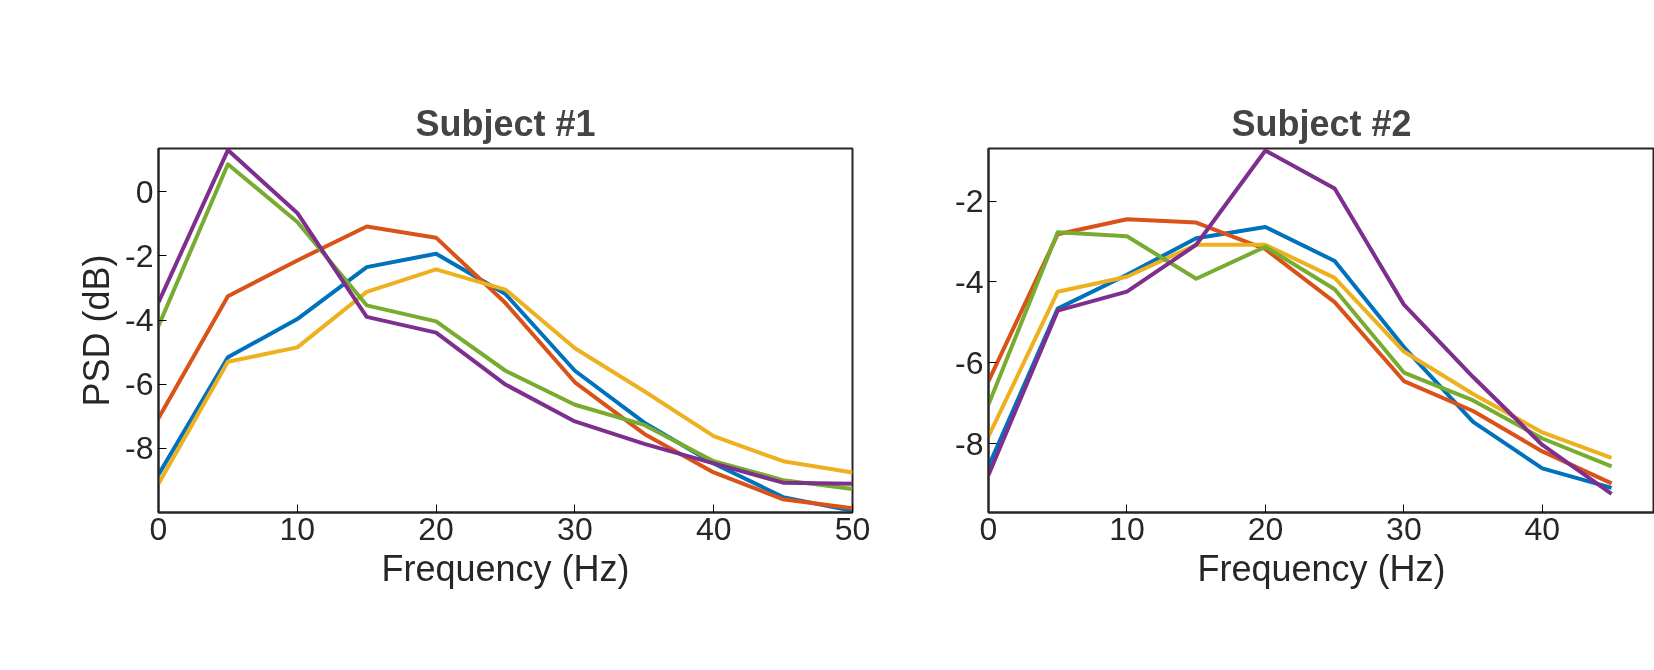 The image size is (1654, 670). I want to click on chart-title: Subject #2, so click(1321, 123).